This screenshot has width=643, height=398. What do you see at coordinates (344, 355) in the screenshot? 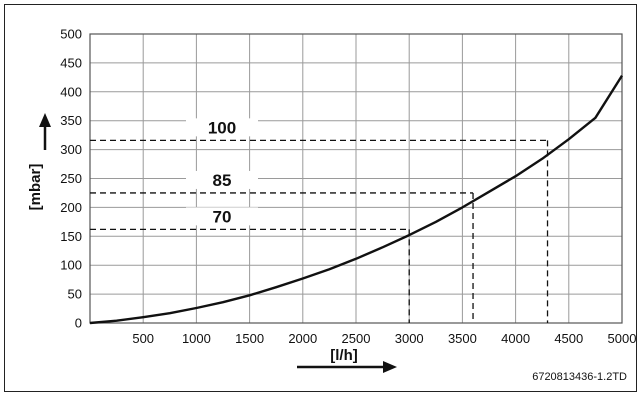
I see `x-axis-label: [l/h]` at bounding box center [344, 355].